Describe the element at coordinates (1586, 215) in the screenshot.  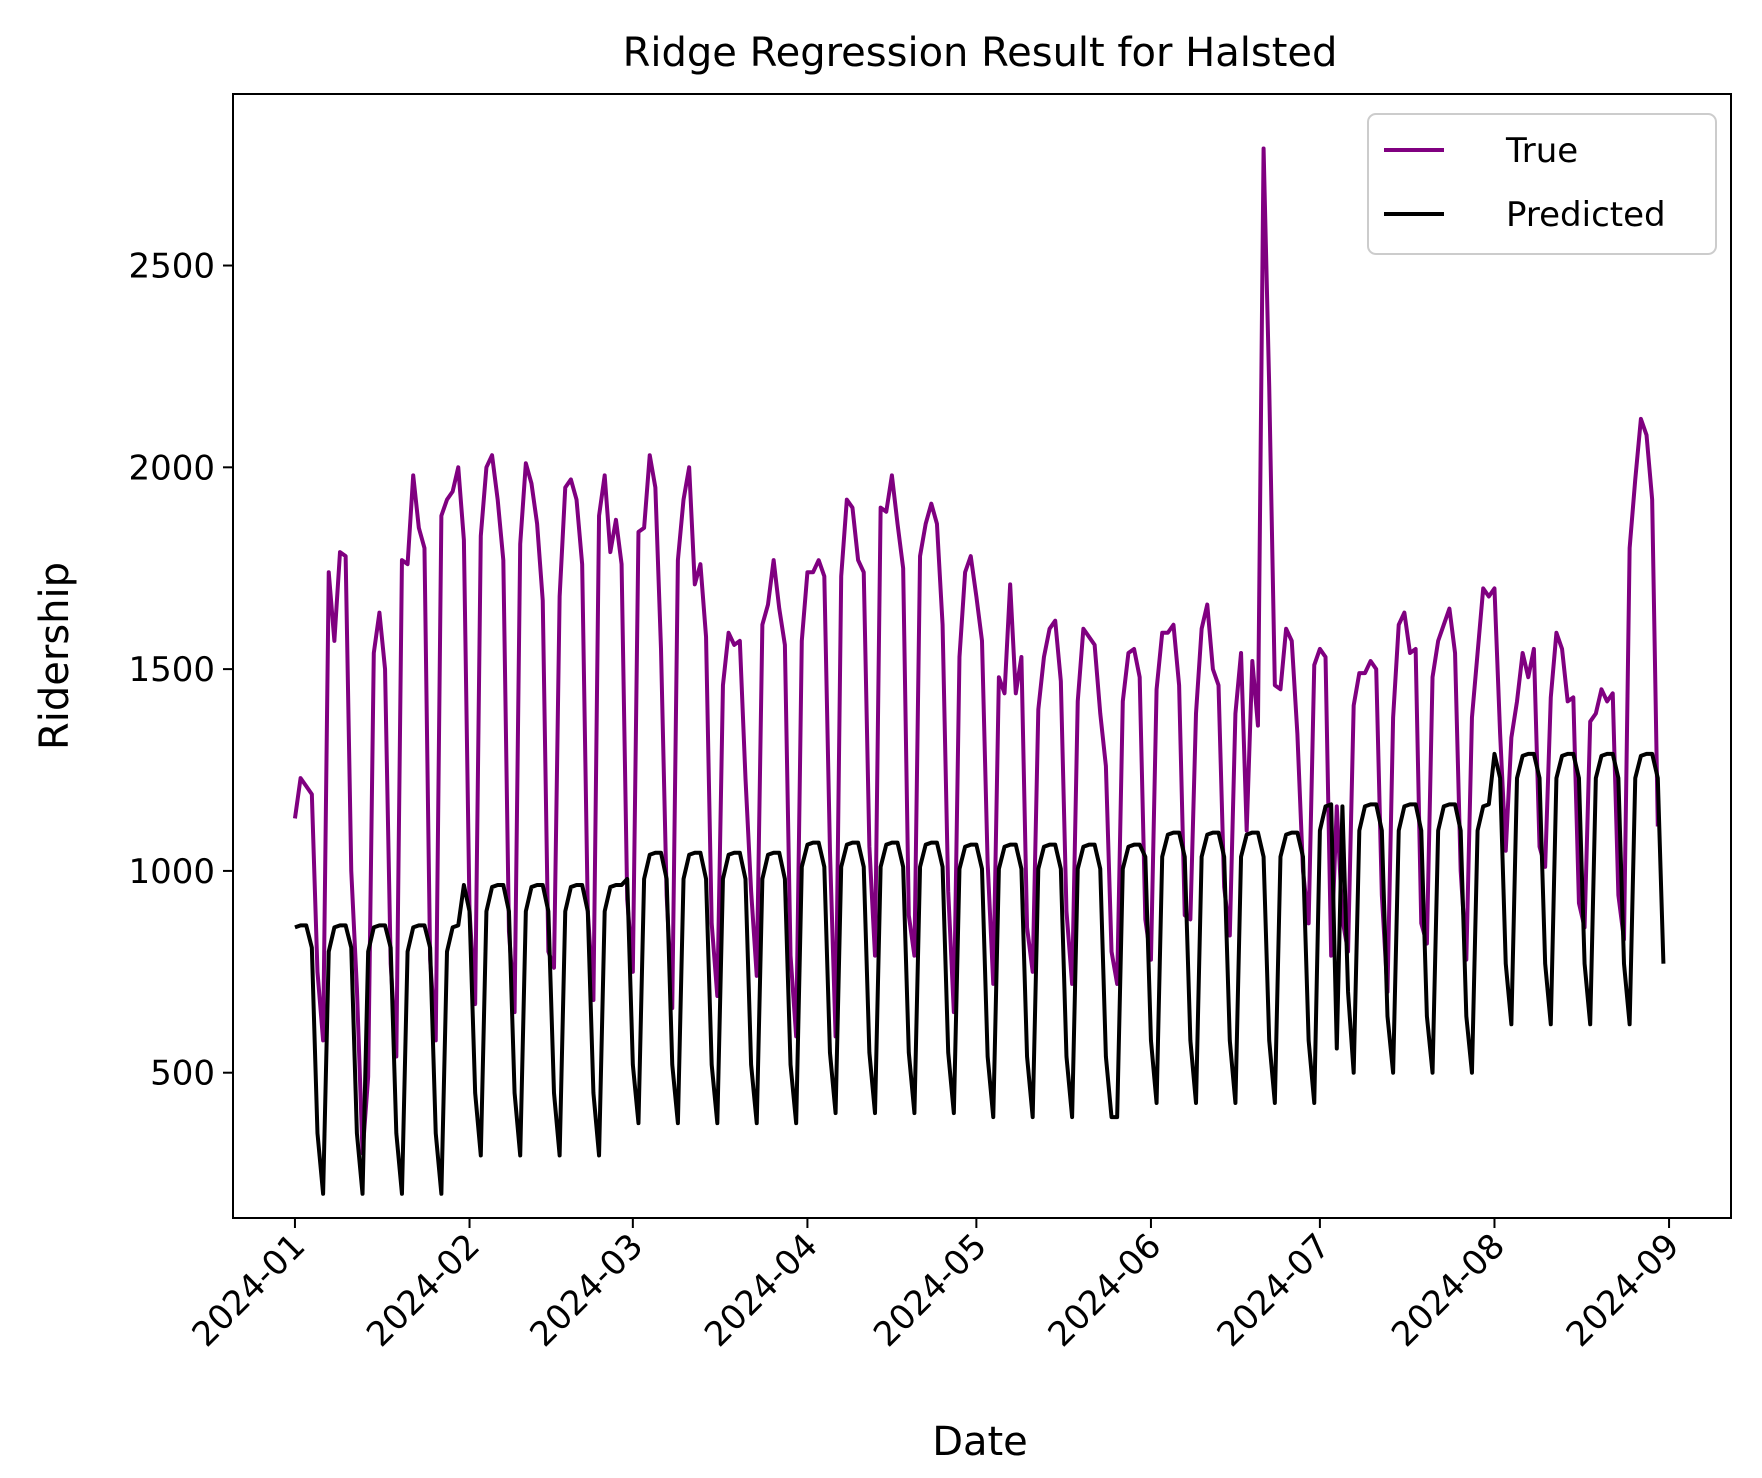
I see `legend-label-predicted: Predicted` at that location.